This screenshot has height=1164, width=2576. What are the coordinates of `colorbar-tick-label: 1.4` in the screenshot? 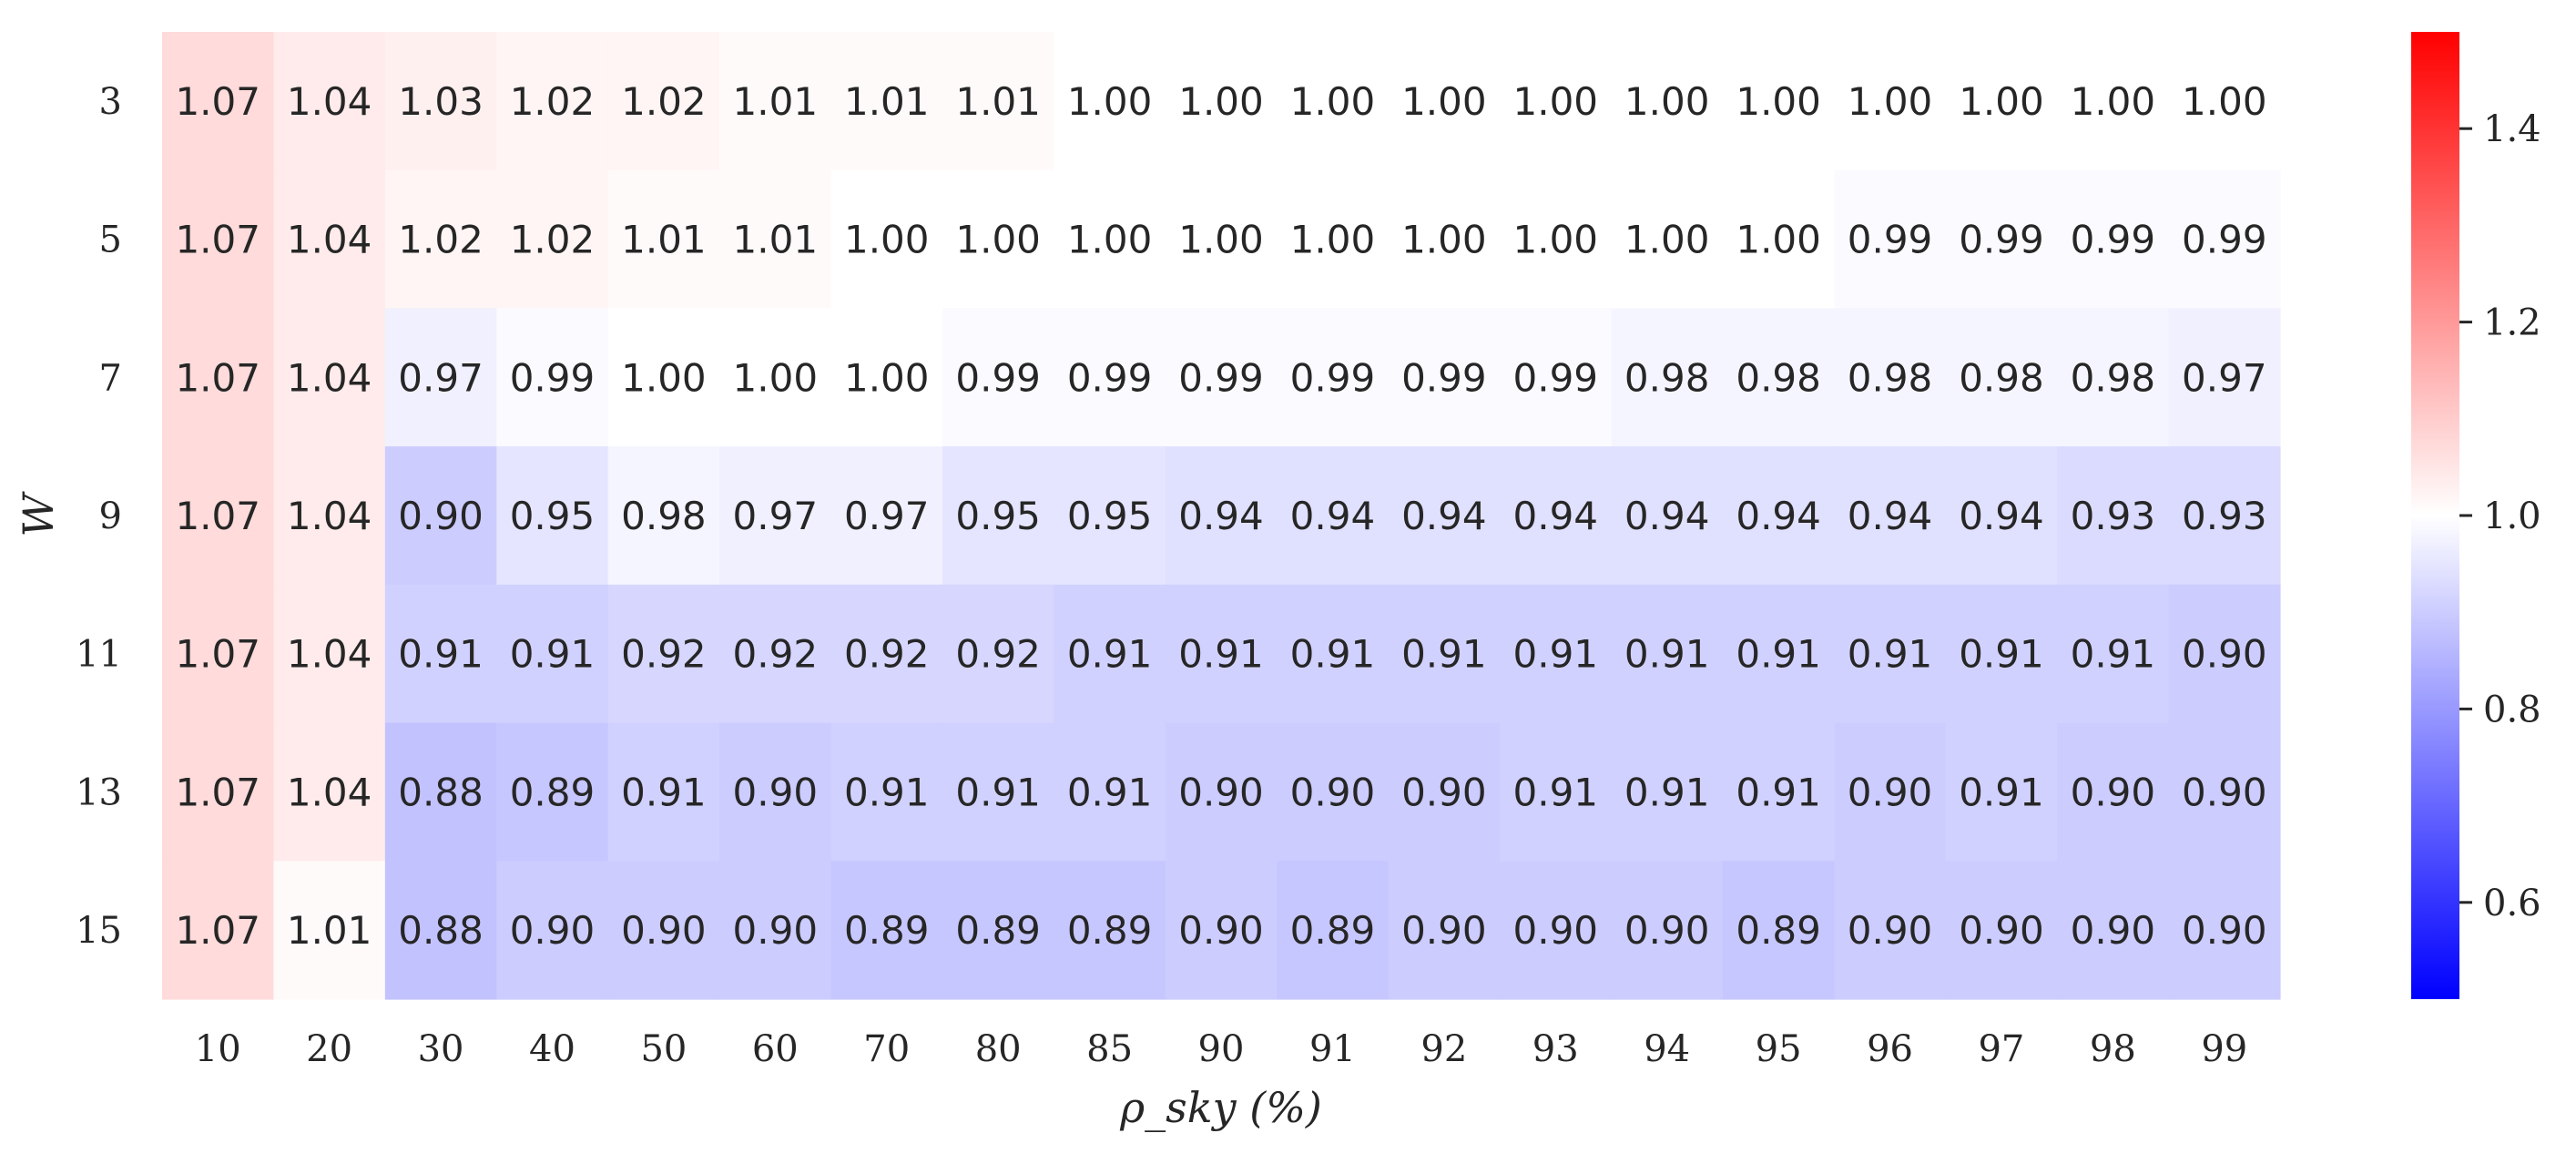 It's located at (2512, 129).